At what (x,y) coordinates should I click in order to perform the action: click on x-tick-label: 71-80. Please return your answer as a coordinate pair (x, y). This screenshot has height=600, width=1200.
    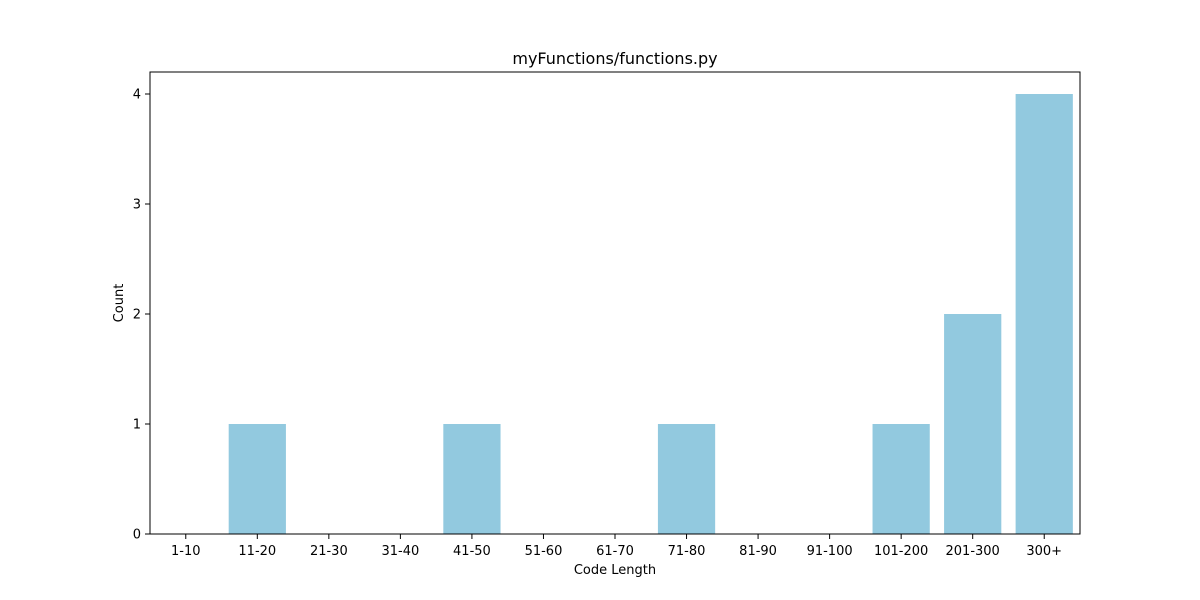
    Looking at the image, I should click on (687, 551).